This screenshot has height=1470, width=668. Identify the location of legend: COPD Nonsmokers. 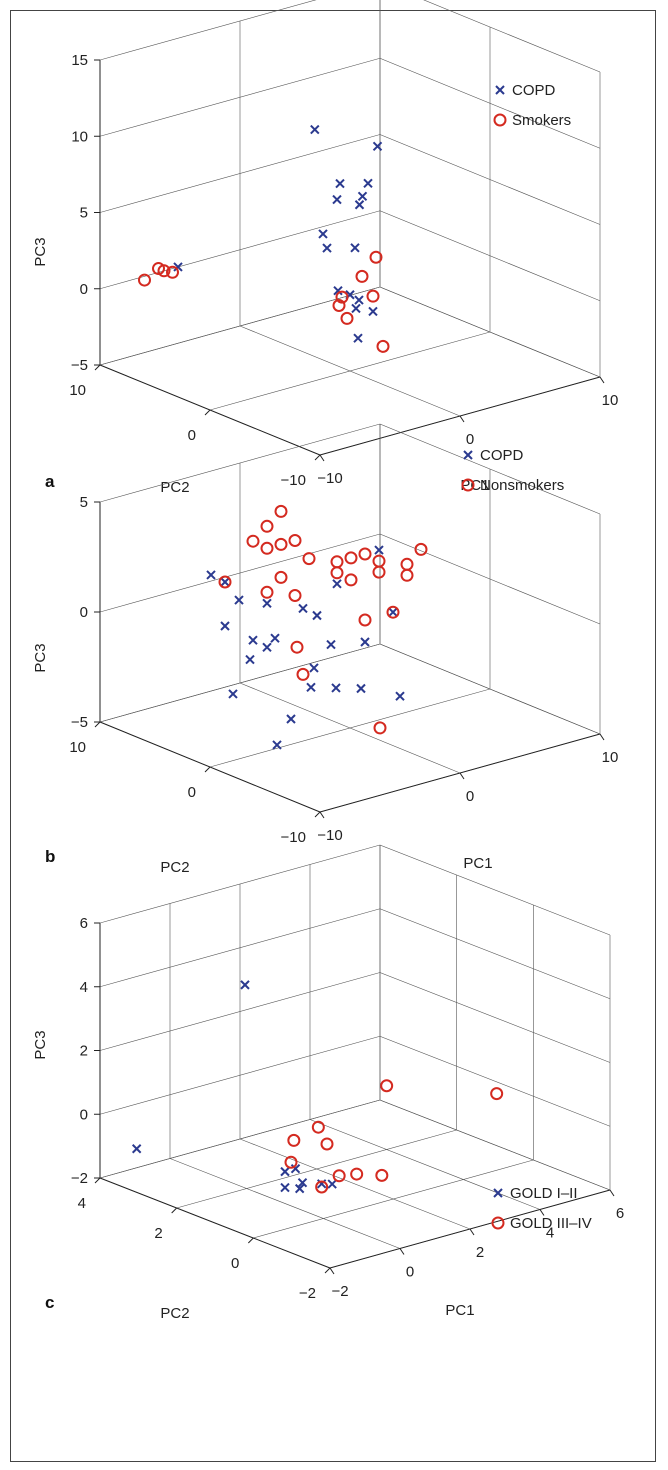
(512, 470).